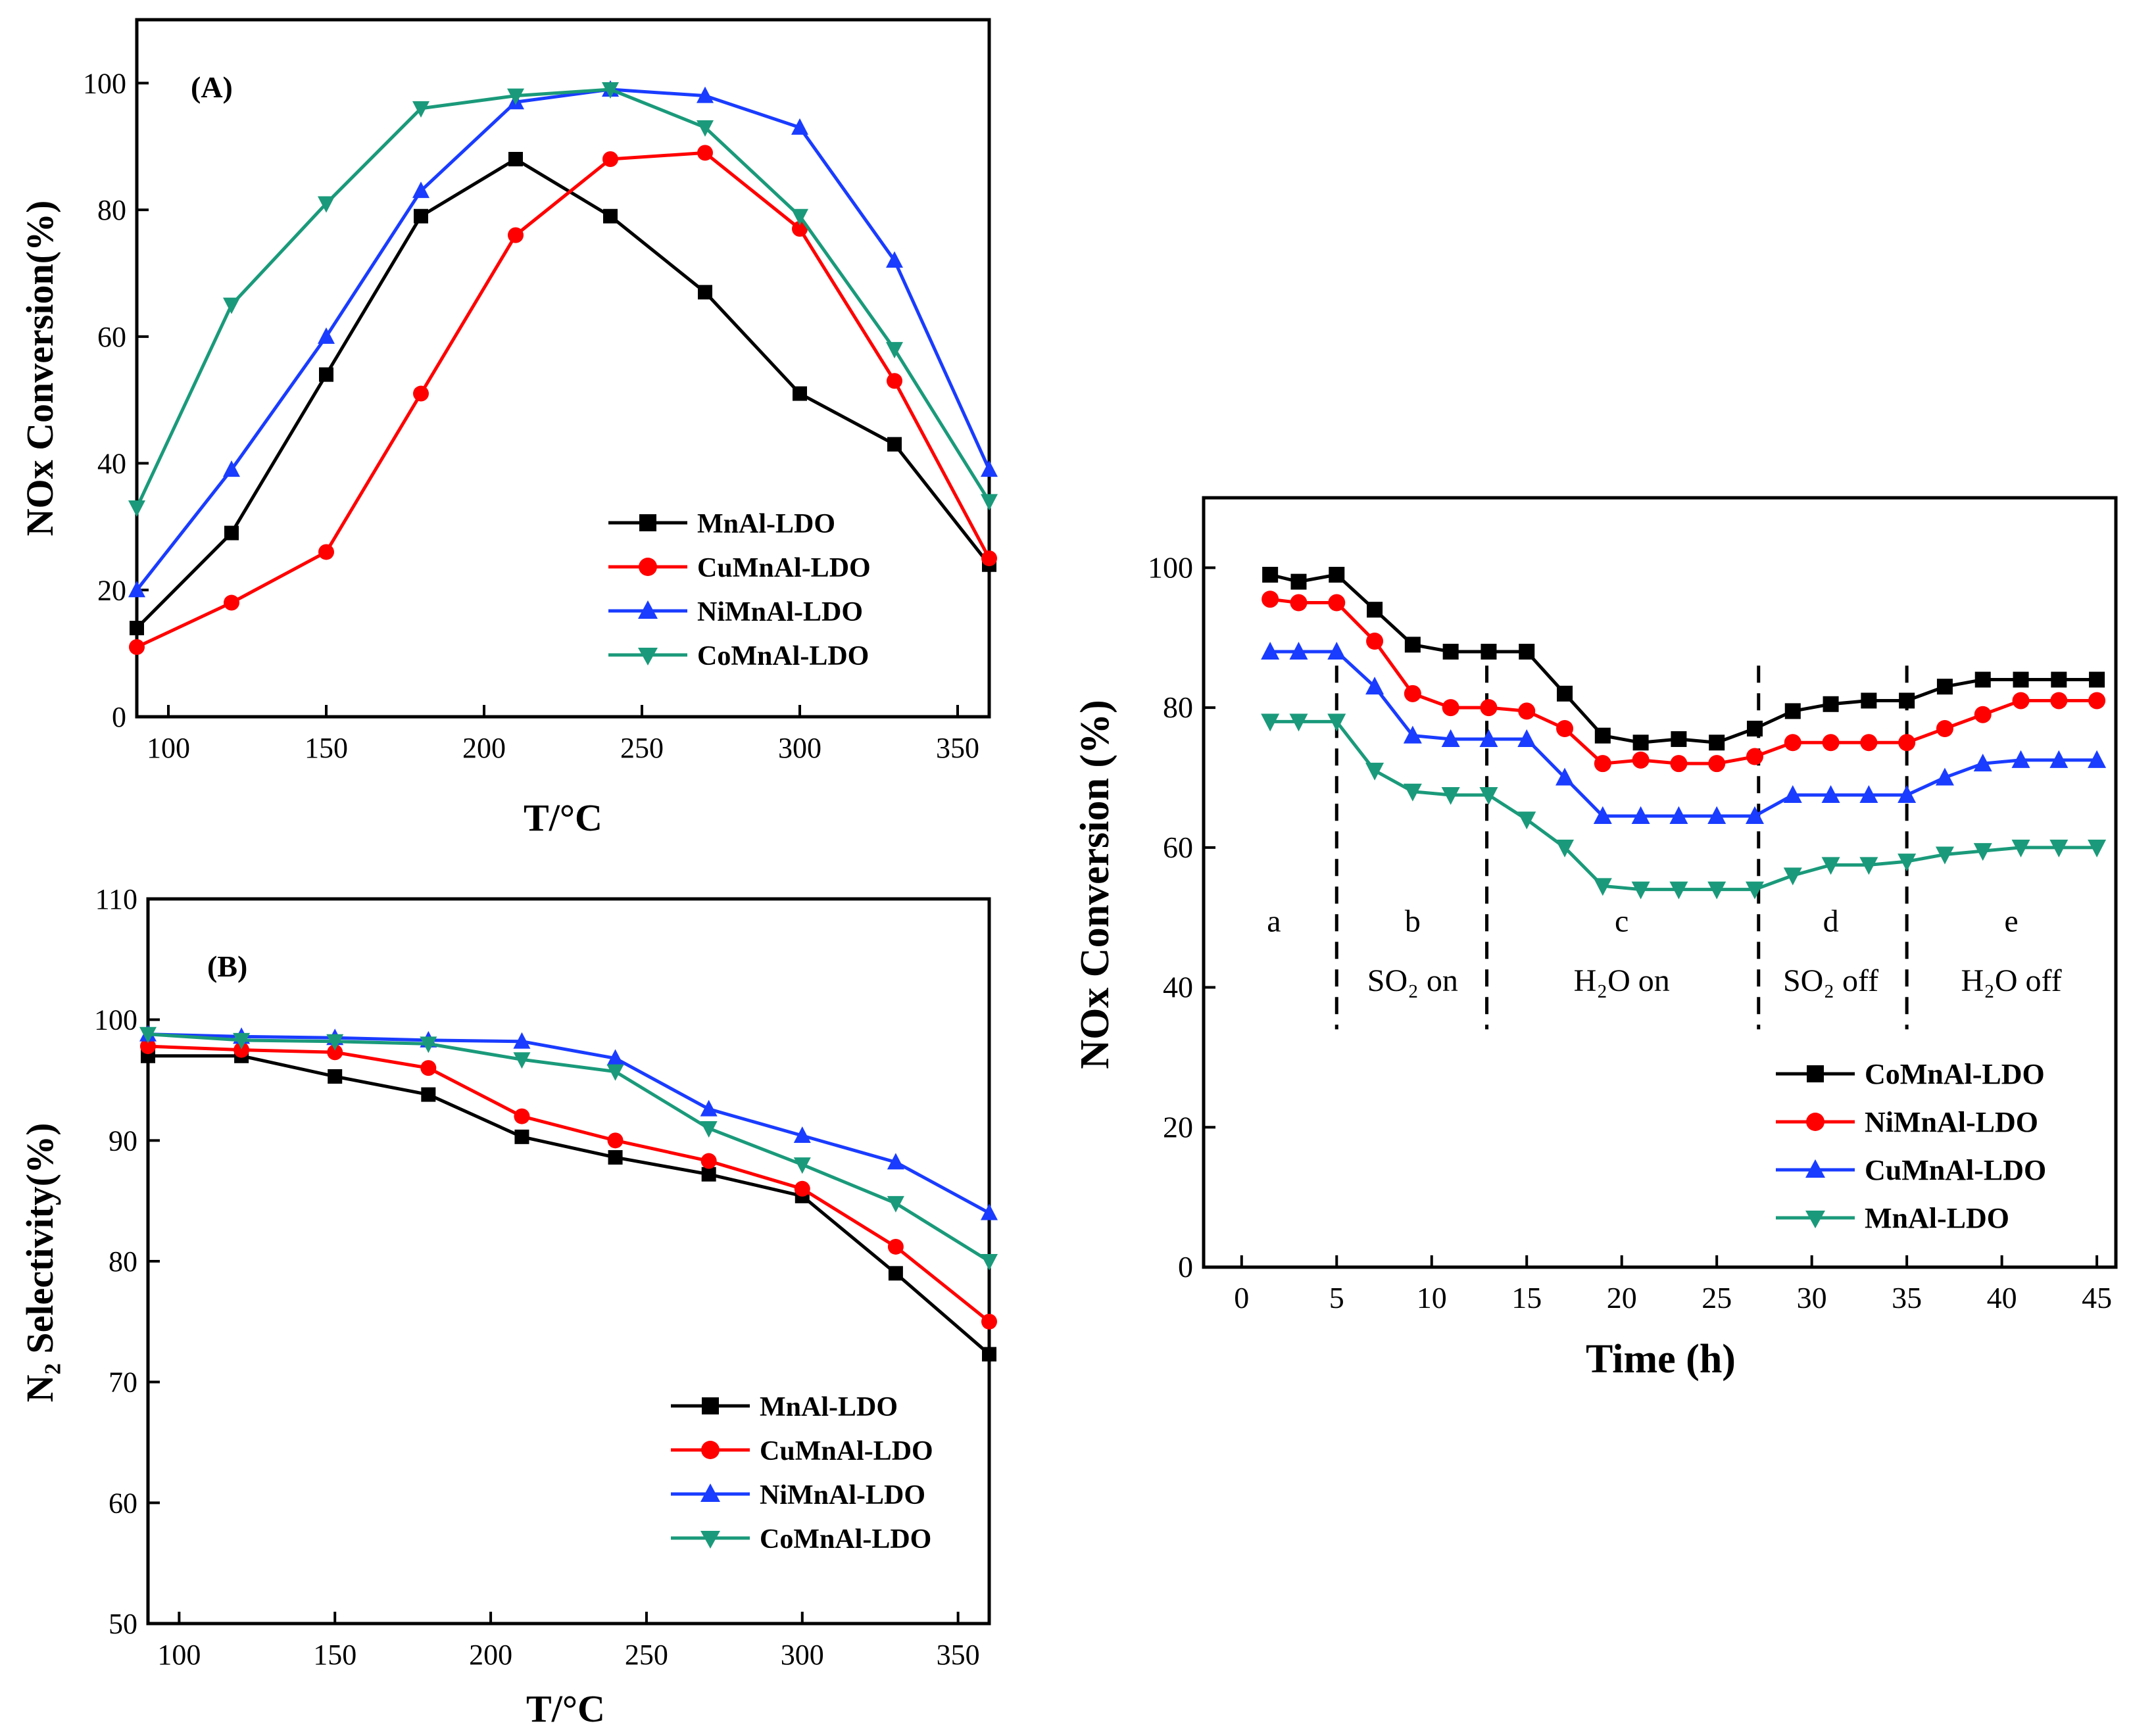 Image resolution: width=2131 pixels, height=1736 pixels. Describe the element at coordinates (1526, 1297) in the screenshot. I see `x-tick-label: 15` at that location.